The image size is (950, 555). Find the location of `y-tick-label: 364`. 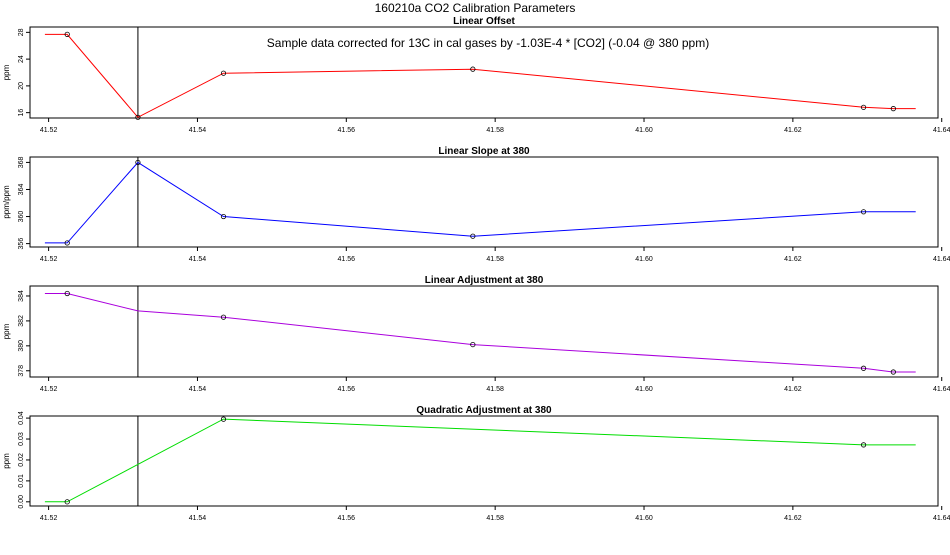

y-tick-label: 364 is located at coordinates (21, 190).